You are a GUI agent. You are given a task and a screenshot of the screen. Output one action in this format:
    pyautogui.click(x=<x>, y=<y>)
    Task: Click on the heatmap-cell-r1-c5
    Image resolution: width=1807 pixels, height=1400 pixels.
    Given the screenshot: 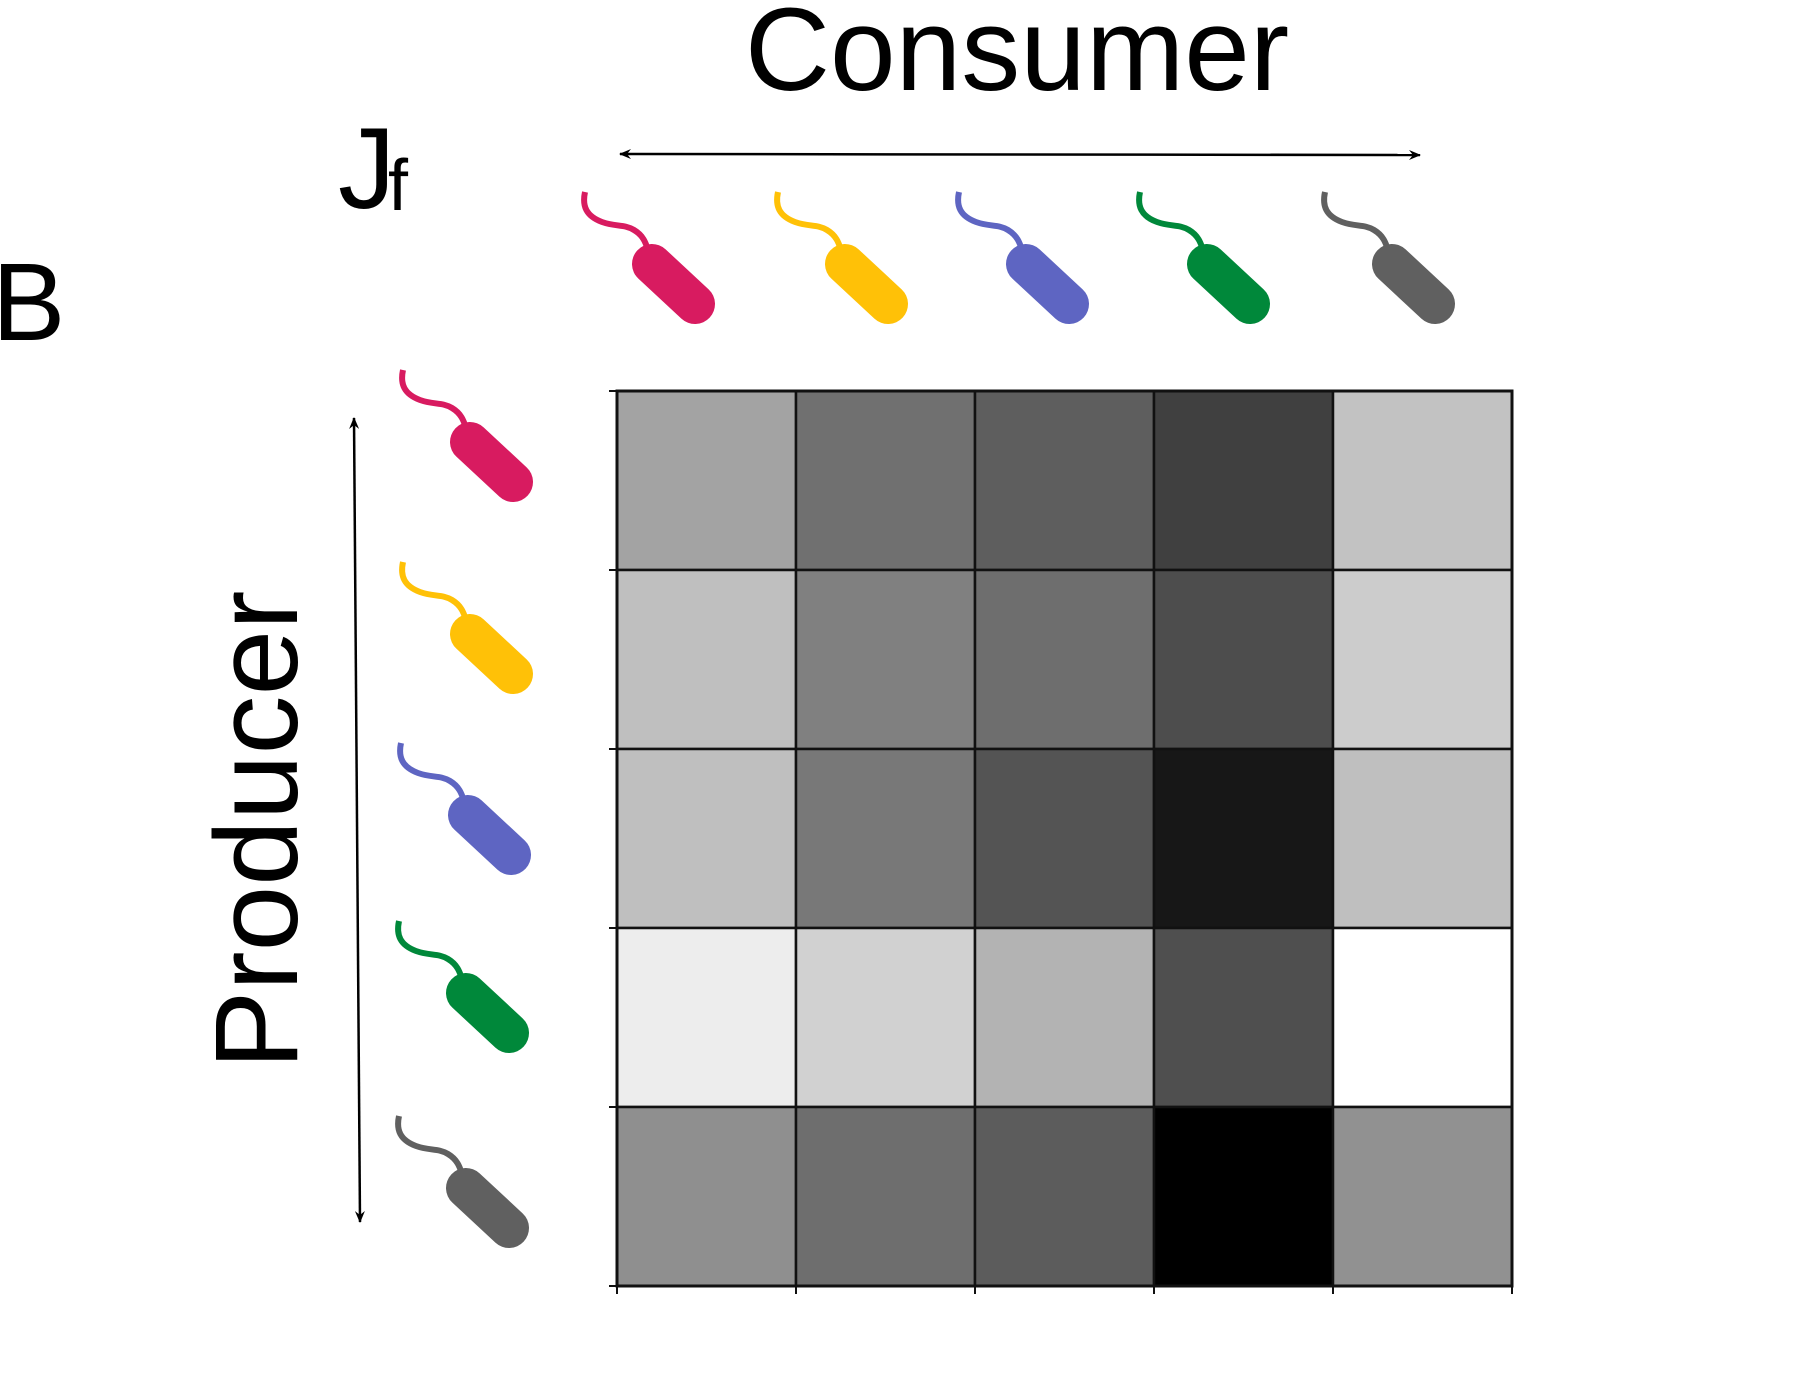 What is the action you would take?
    pyautogui.click(x=1422, y=480)
    